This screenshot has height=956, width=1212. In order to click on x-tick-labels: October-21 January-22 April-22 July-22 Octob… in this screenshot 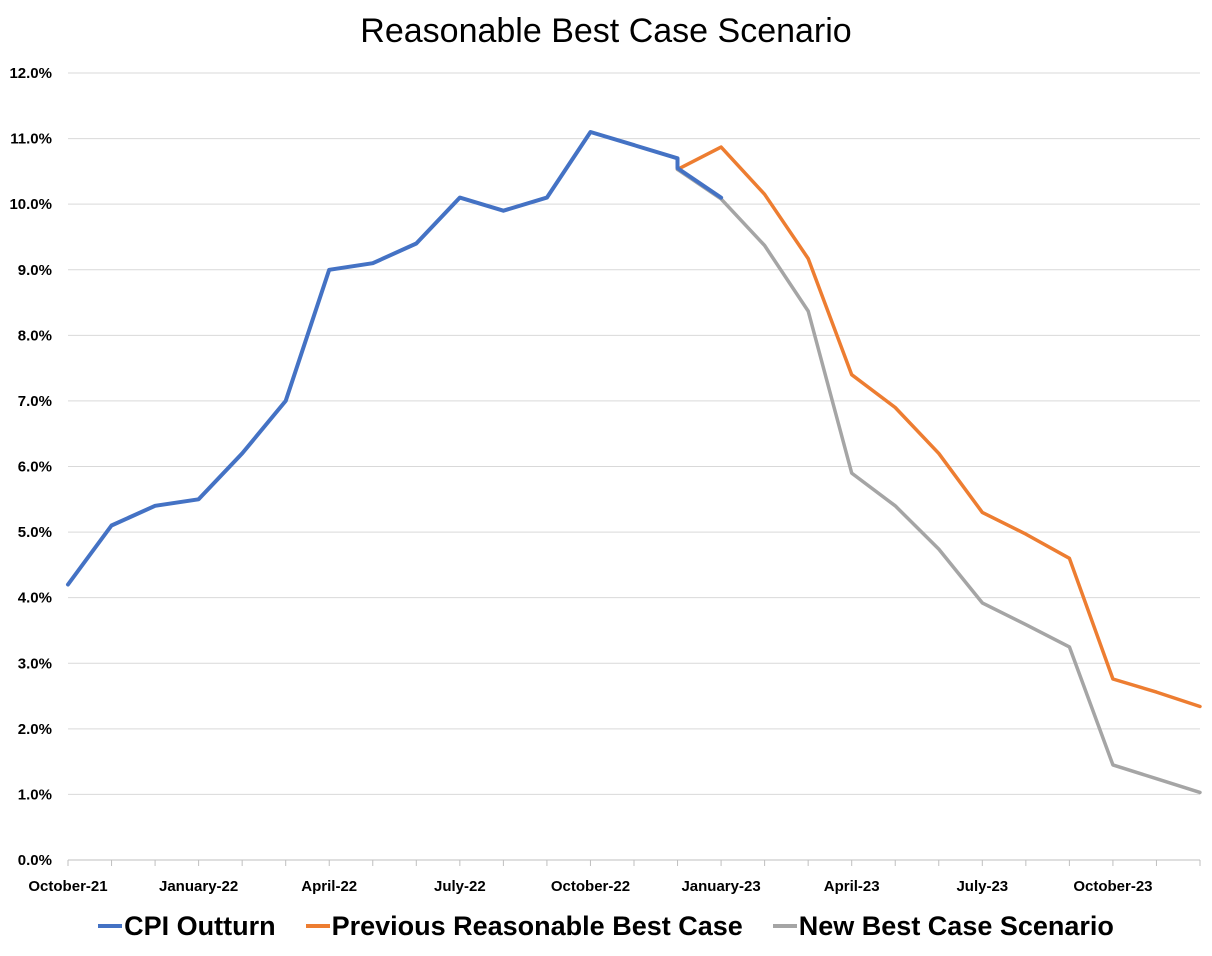, I will do `click(590, 886)`.